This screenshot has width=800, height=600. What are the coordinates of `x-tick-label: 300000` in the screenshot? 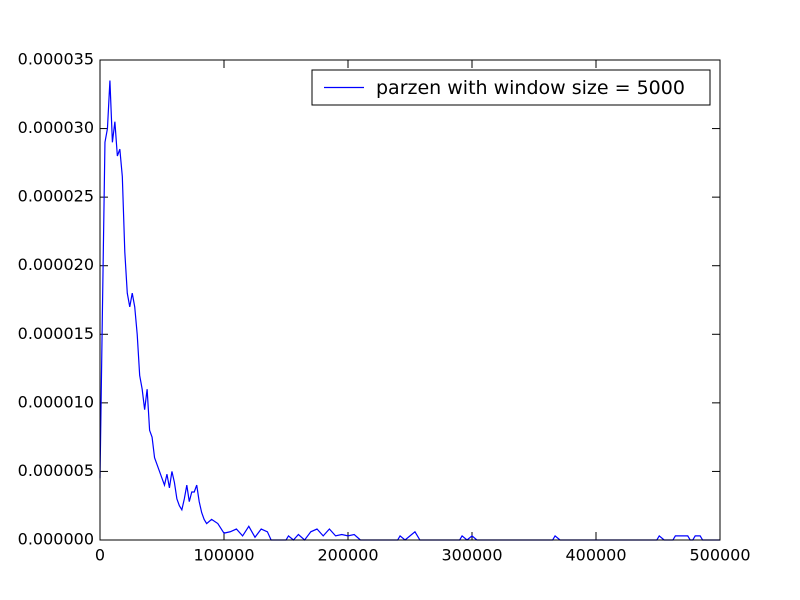 It's located at (471, 555).